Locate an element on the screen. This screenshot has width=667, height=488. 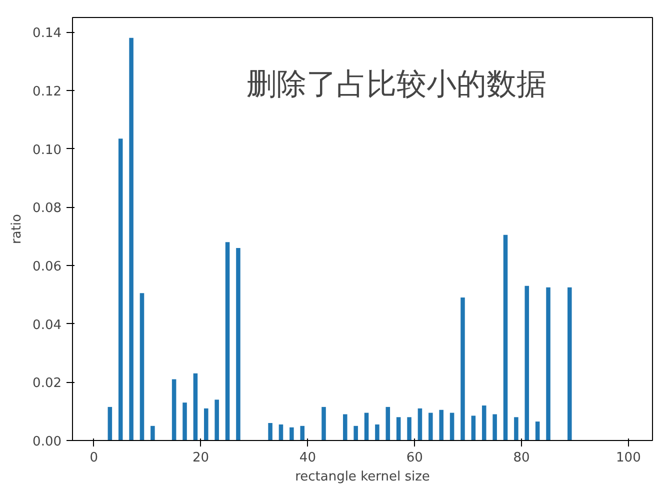
x-axis-title: rectangle kernel size is located at coordinates (362, 477).